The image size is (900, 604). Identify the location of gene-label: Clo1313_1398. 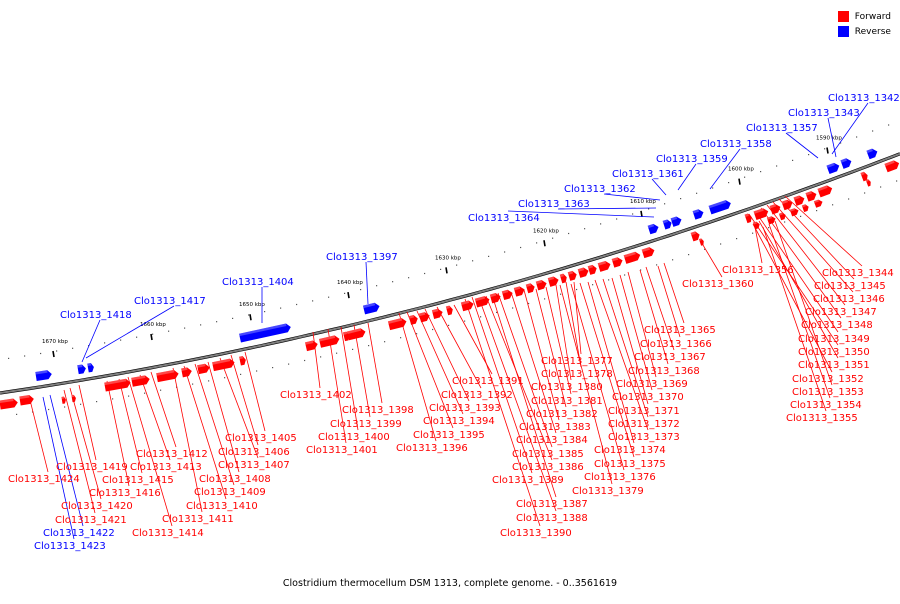
(378, 410).